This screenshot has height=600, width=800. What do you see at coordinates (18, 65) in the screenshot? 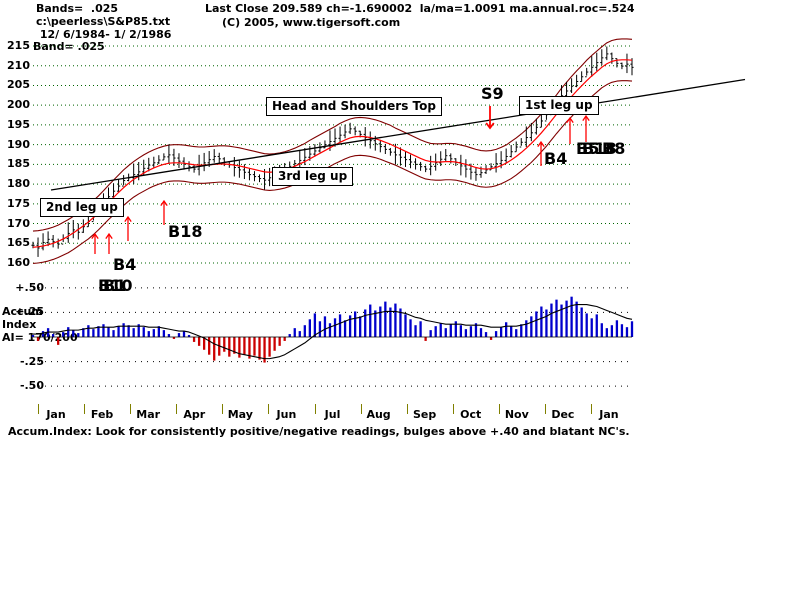
I see `price-tick-210: 210` at bounding box center [18, 65].